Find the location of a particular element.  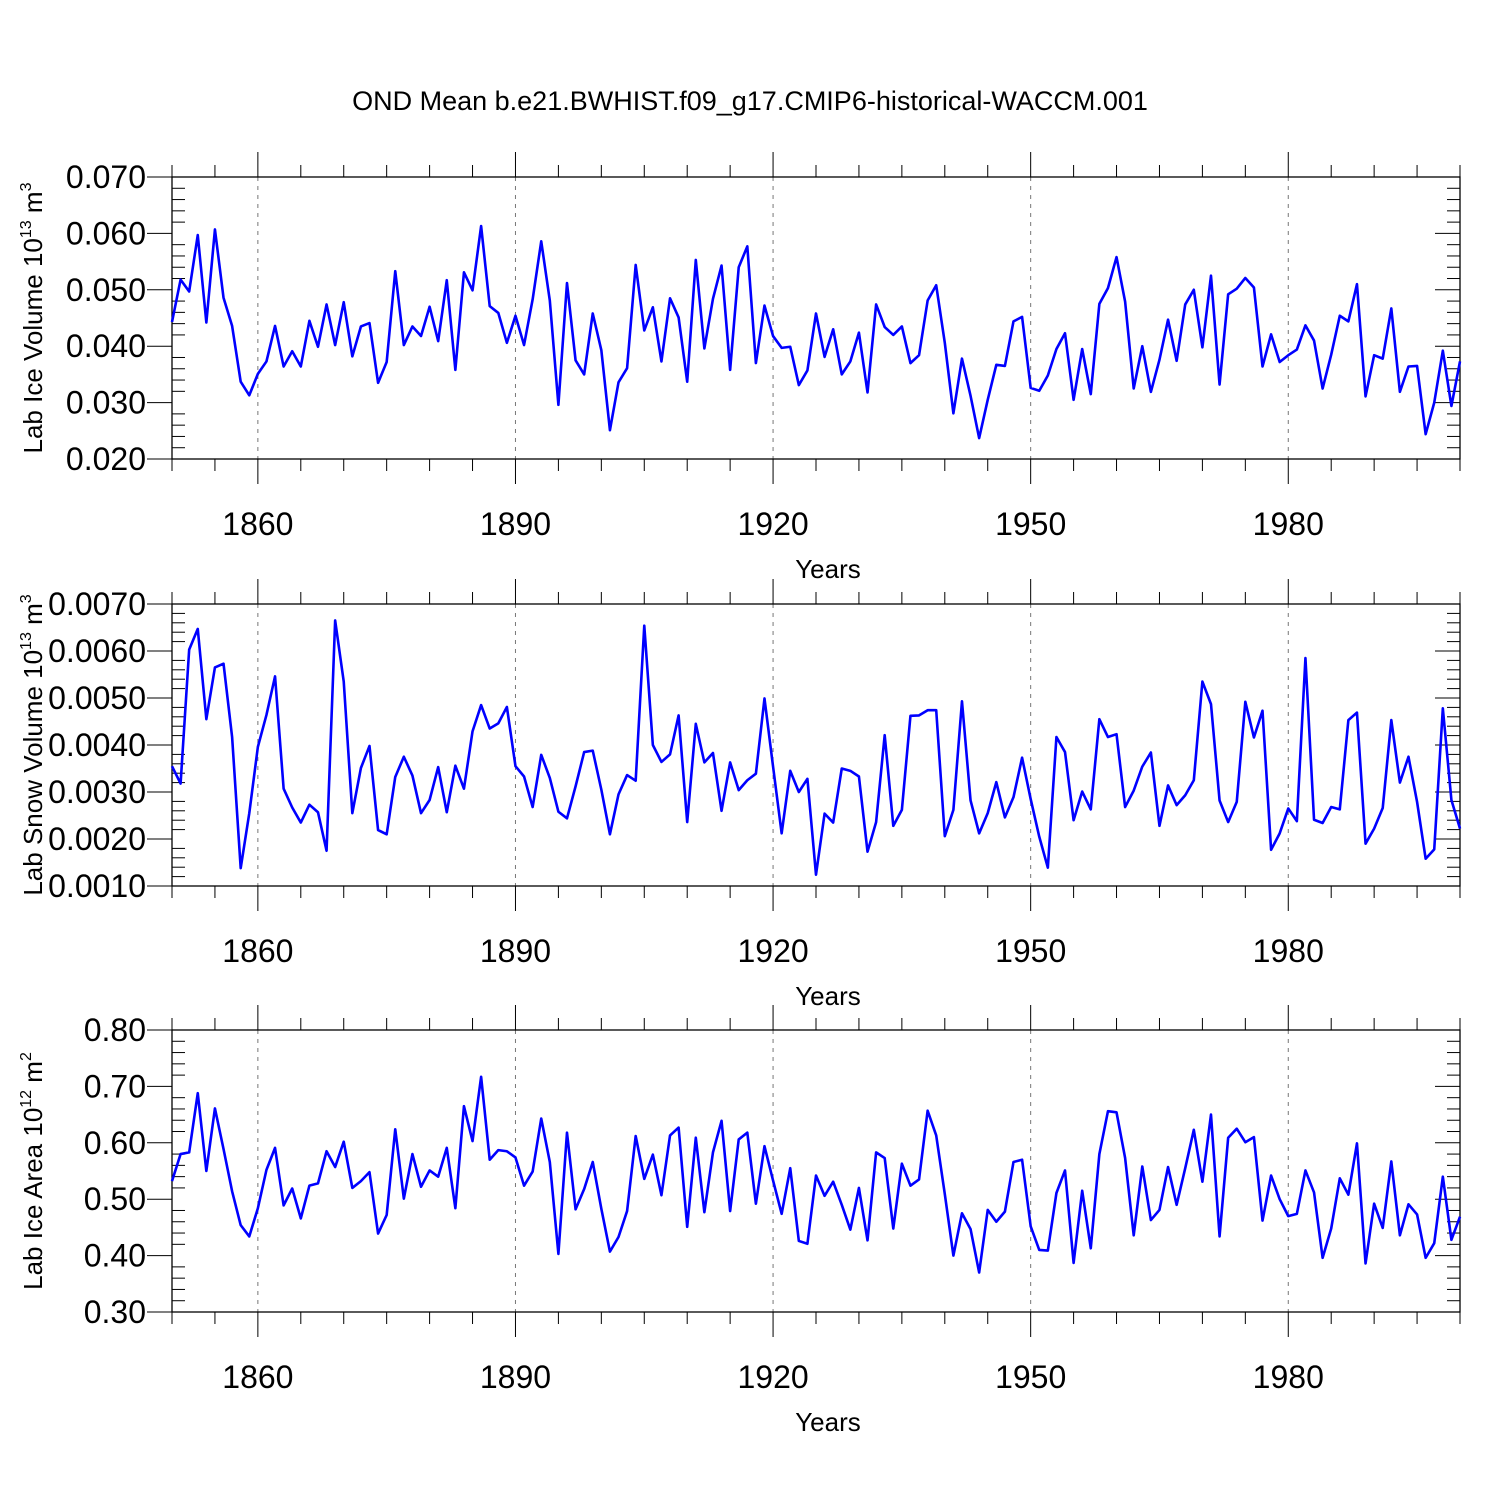

y-tick-label: 0.050 is located at coordinates (106, 290).